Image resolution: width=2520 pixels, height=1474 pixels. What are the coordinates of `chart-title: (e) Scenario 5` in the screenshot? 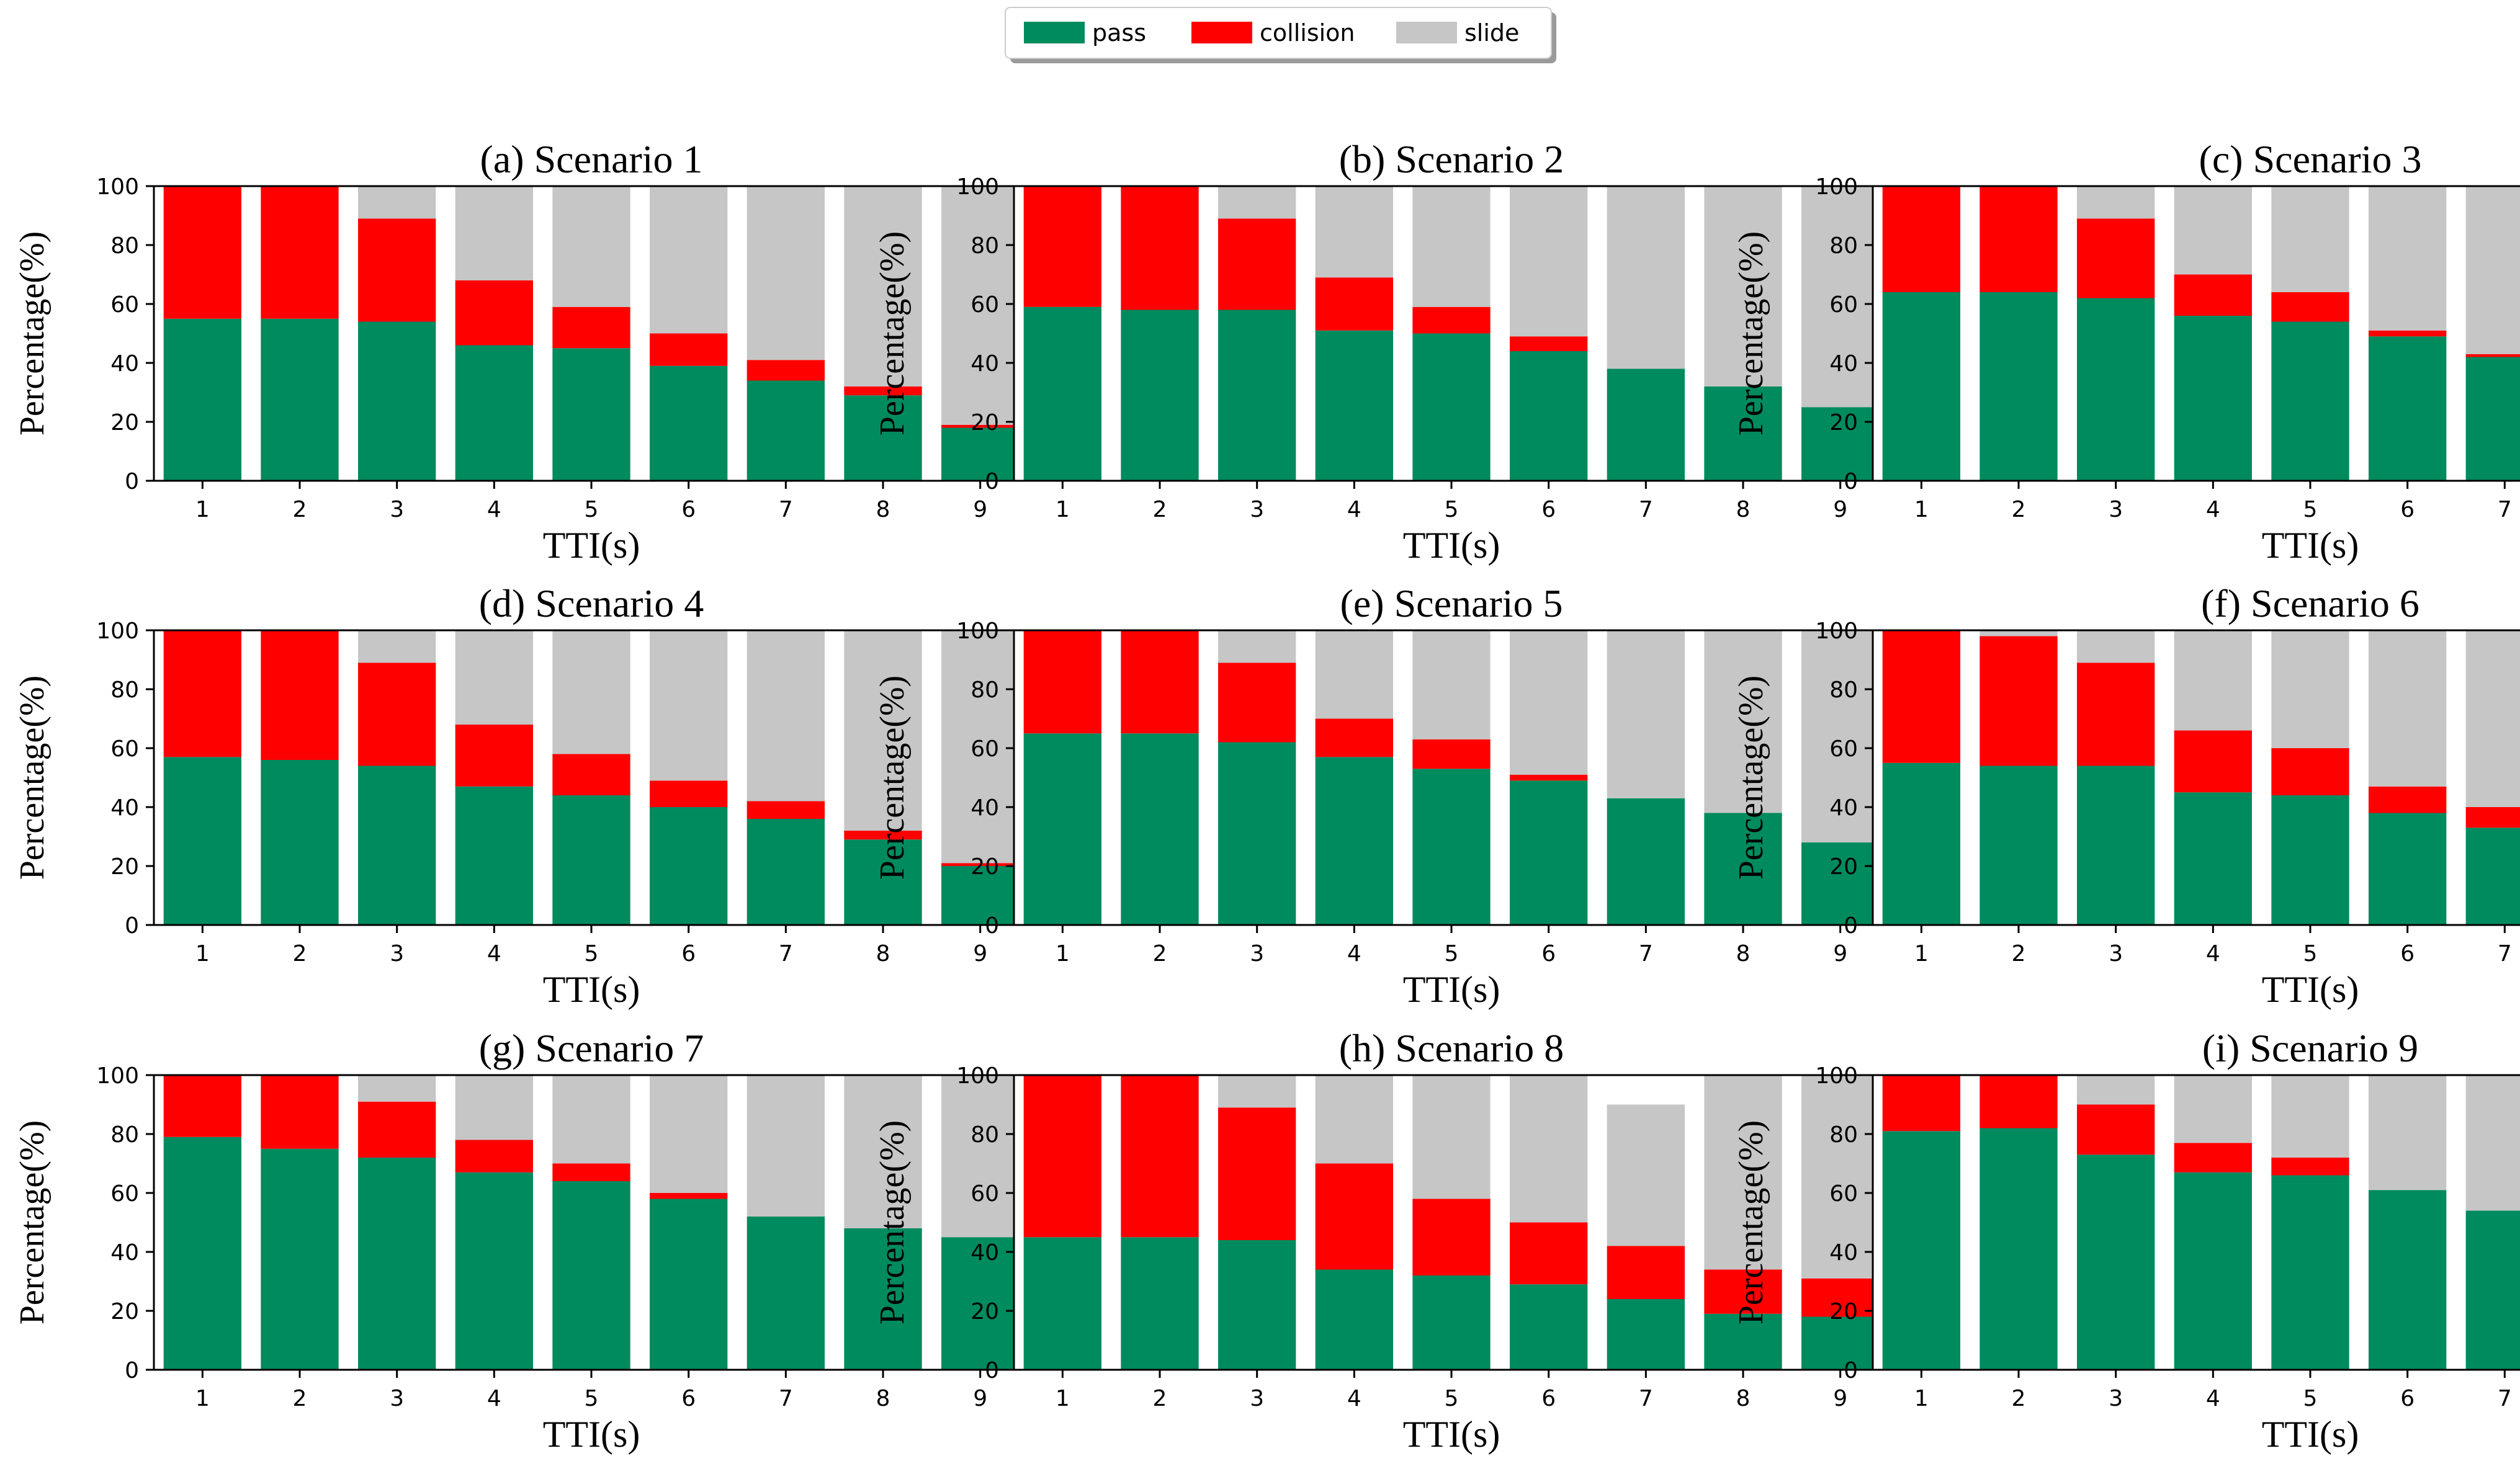 It's located at (1451, 603).